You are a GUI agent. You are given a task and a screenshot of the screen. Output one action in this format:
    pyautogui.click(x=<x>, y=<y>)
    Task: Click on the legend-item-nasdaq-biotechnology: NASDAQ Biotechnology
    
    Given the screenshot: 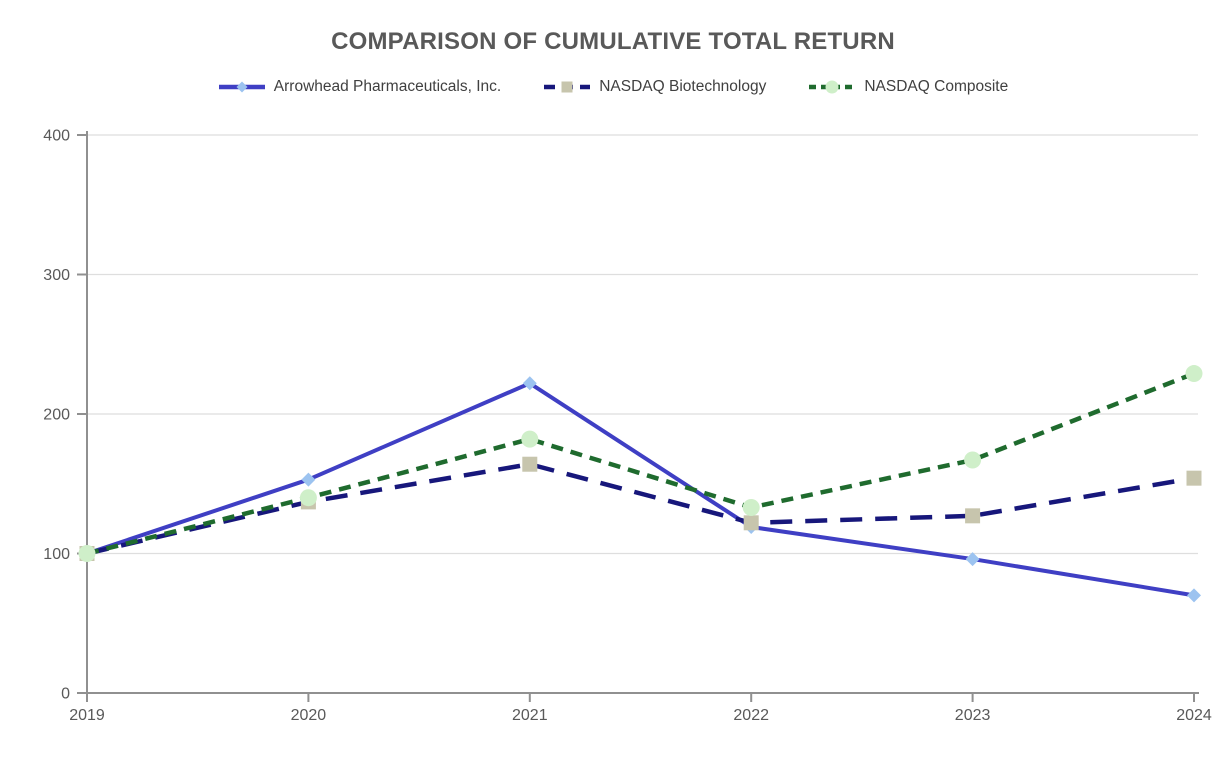 What is the action you would take?
    pyautogui.click(x=654, y=87)
    